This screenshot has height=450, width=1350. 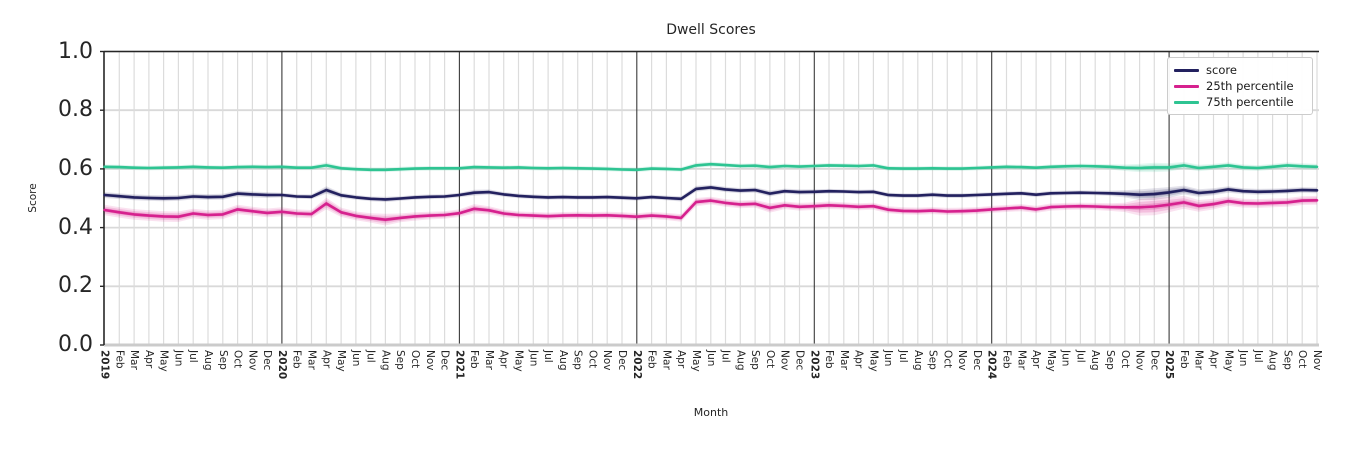 What do you see at coordinates (947, 359) in the screenshot?
I see `x-tick-oct-57: Oct` at bounding box center [947, 359].